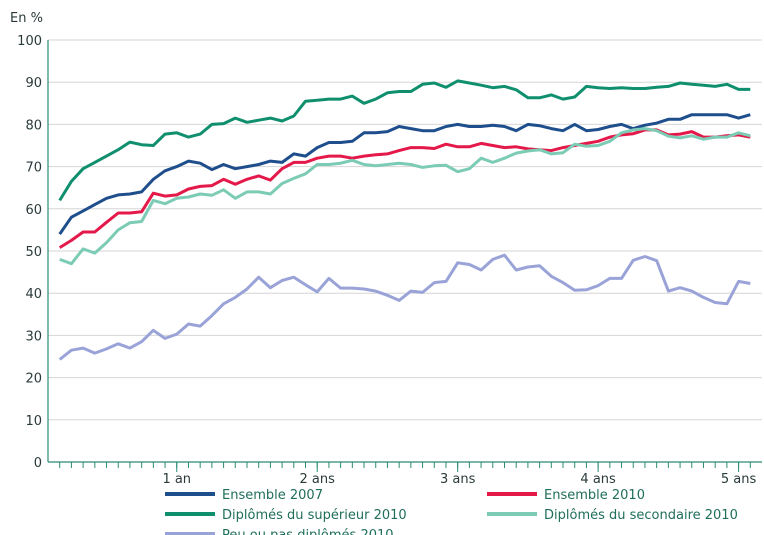 The width and height of the screenshot is (764, 535). What do you see at coordinates (33, 421) in the screenshot?
I see `y-tick-label: 10` at bounding box center [33, 421].